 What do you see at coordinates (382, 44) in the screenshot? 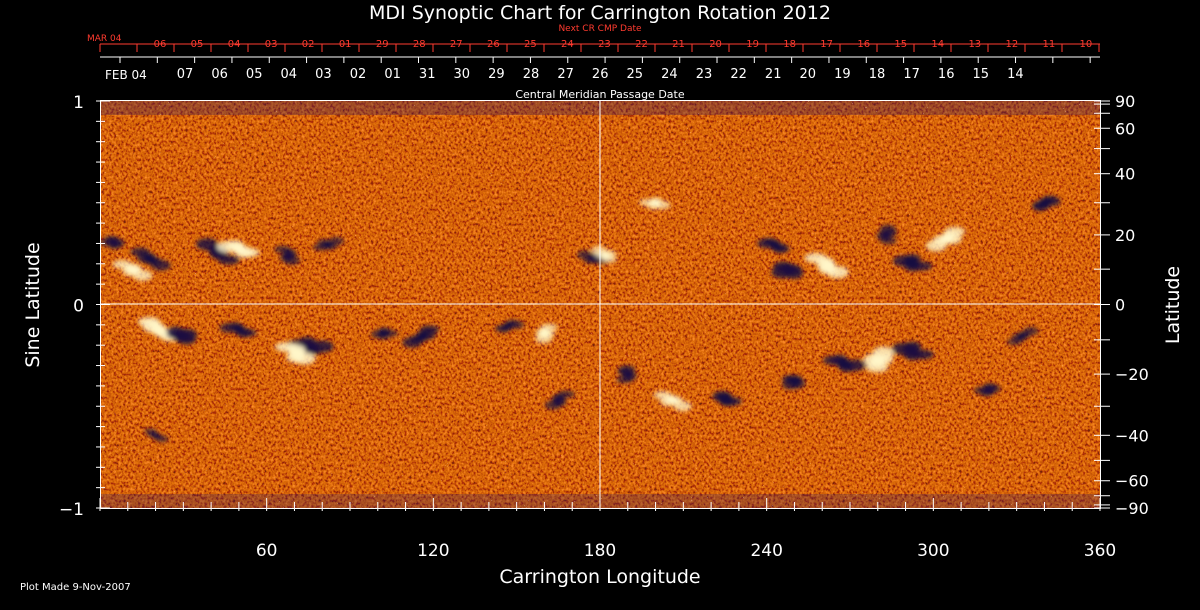
I see `next-cr-date: 29` at bounding box center [382, 44].